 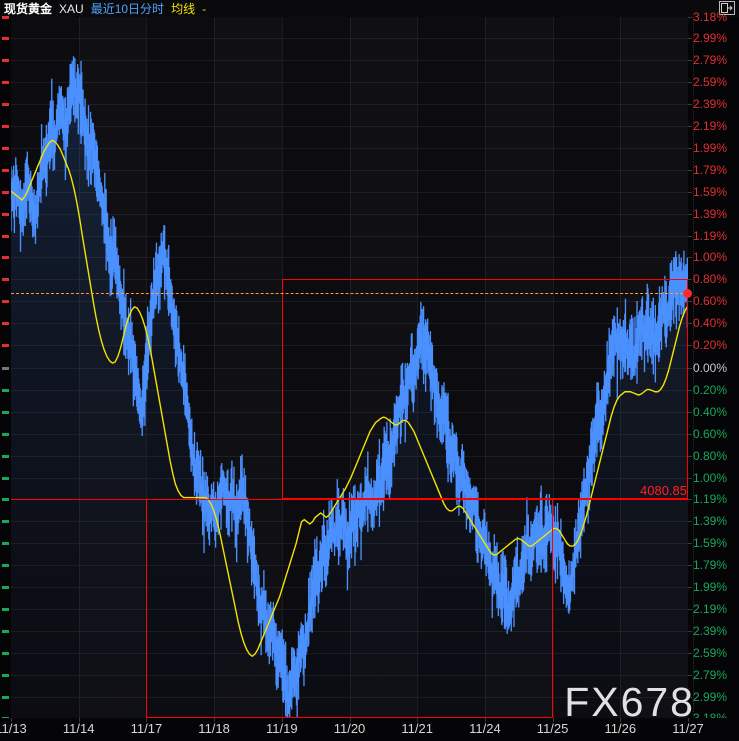 What do you see at coordinates (710, 498) in the screenshot?
I see `y-axis-label: 1.19%` at bounding box center [710, 498].